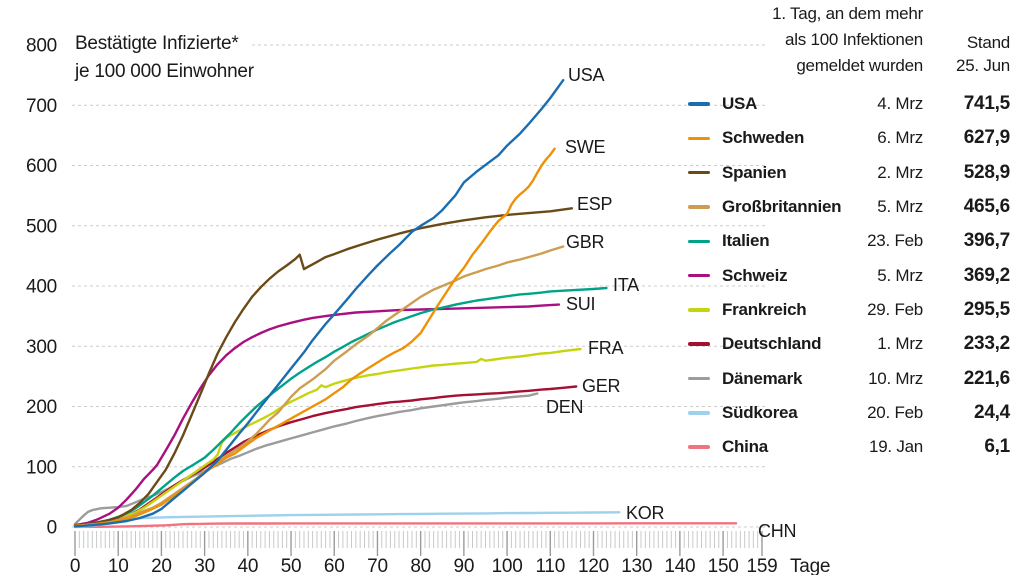 The image size is (1024, 575). What do you see at coordinates (849, 310) in the screenshot?
I see `legend-row-FRA: Frankreich 29. Feb 295,5` at bounding box center [849, 310].